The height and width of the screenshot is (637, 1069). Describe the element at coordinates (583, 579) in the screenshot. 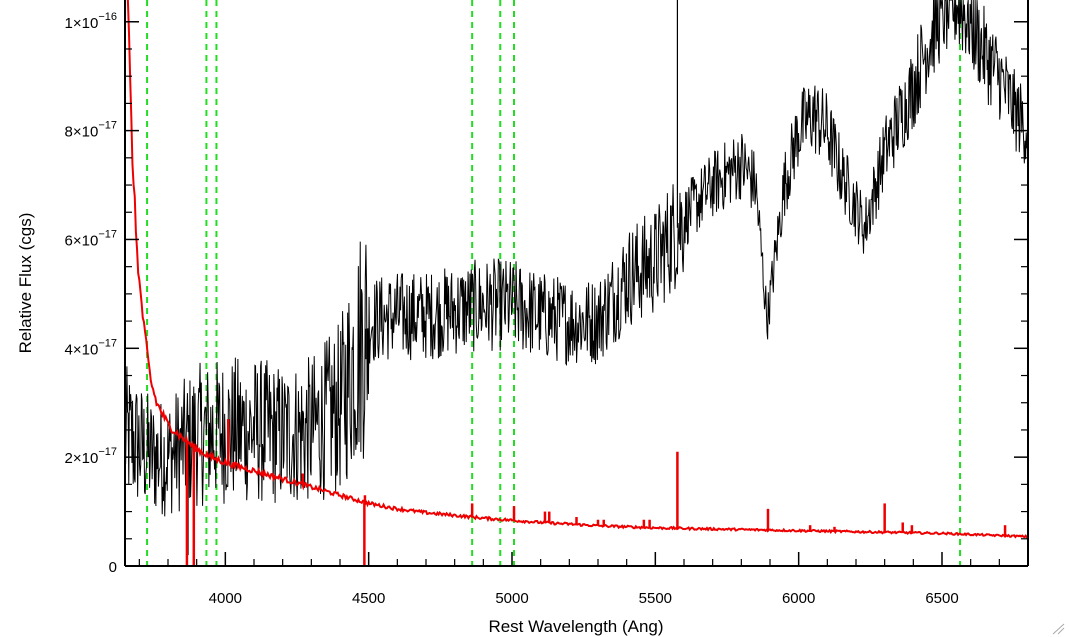

I see `x-axis-ticks: 4000 4500 5000 5500 6000 6500` at that location.